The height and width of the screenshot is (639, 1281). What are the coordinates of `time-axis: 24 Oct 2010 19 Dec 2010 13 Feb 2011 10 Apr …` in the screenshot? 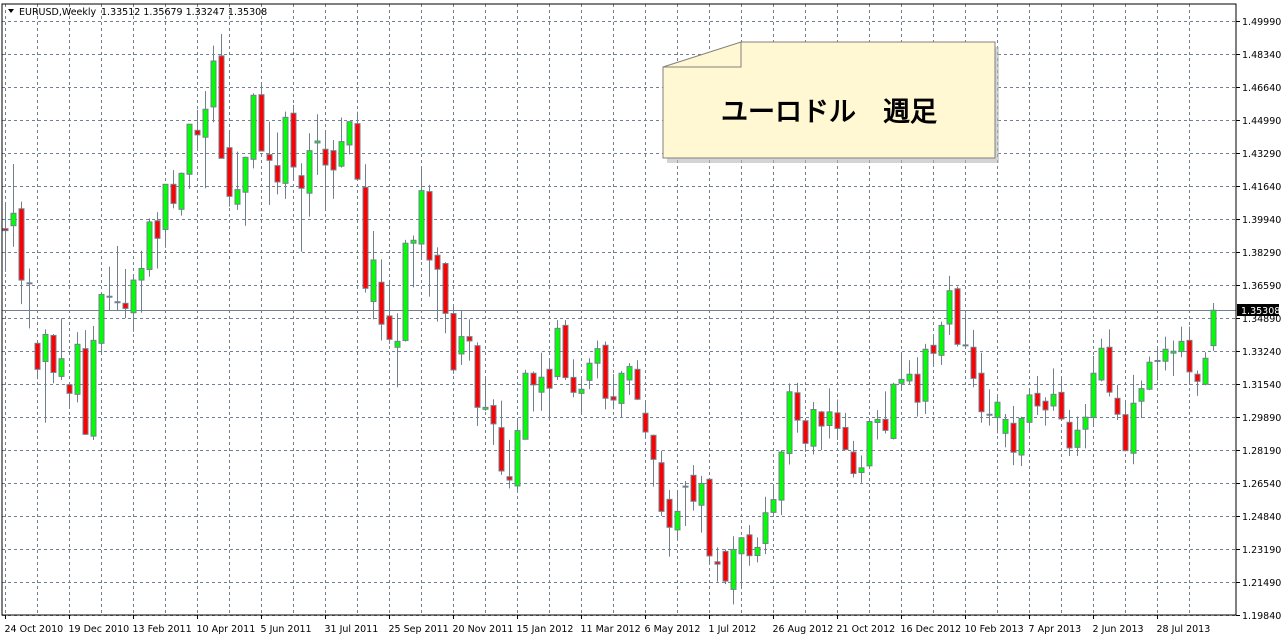 It's located at (608, 625).